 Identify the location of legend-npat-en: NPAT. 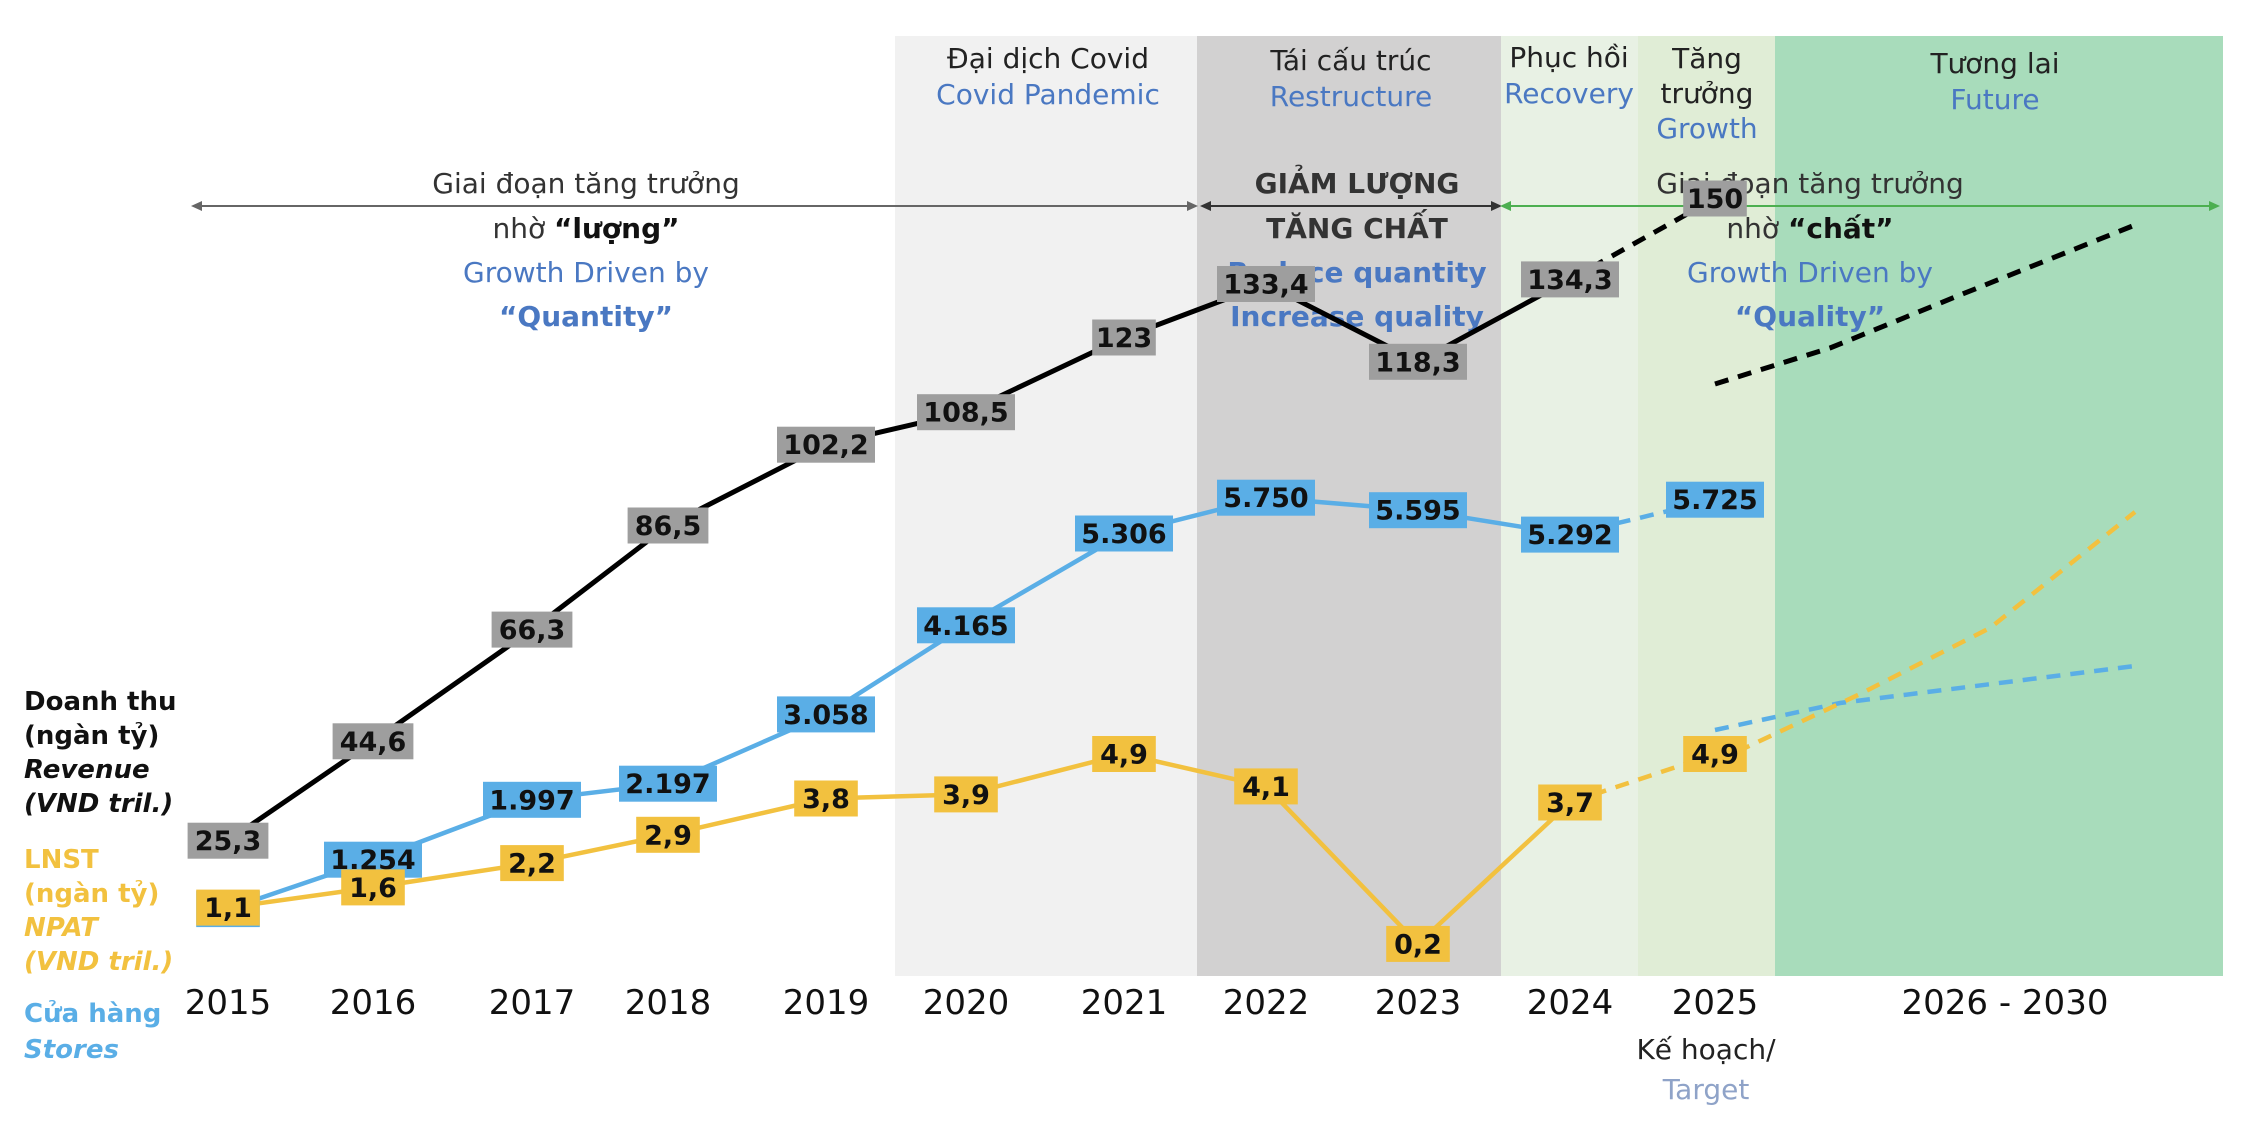
(62, 928).